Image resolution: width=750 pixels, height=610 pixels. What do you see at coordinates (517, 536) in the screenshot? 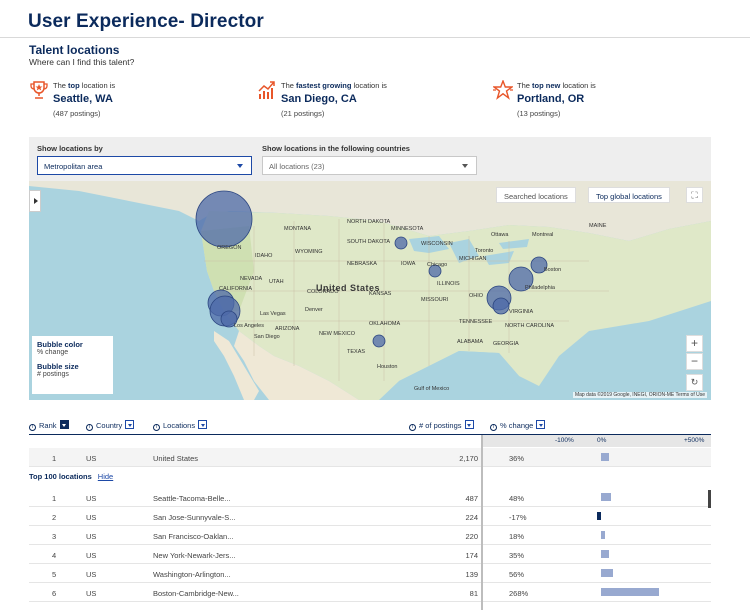
I see `cell-pct: 18%` at bounding box center [517, 536].